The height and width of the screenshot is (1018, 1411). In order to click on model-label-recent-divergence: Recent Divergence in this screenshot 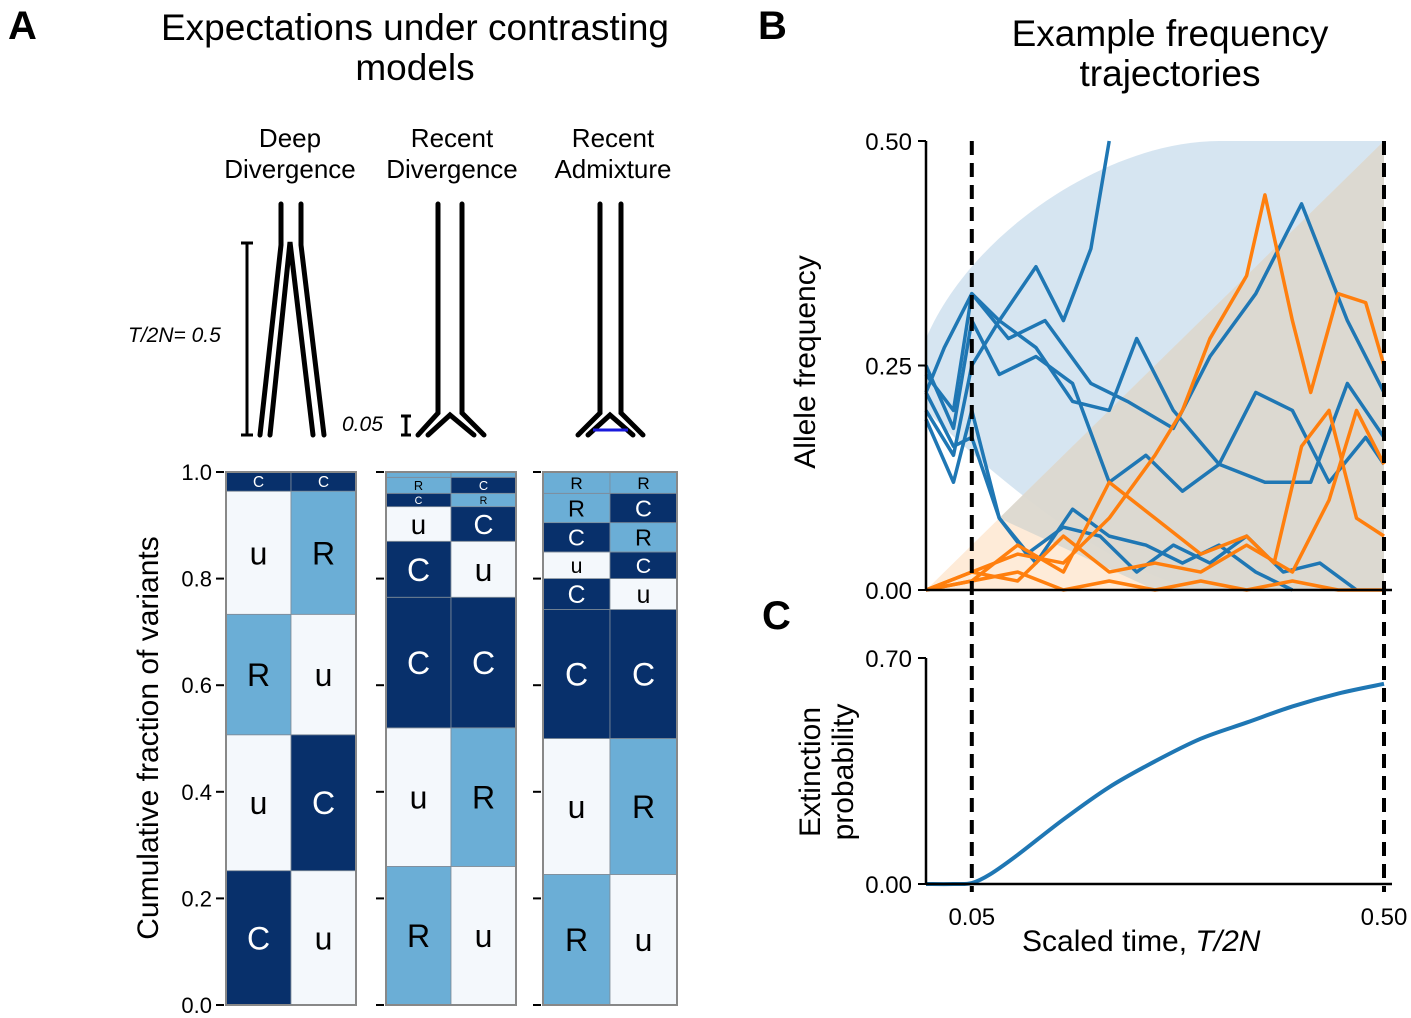, I will do `click(452, 154)`.